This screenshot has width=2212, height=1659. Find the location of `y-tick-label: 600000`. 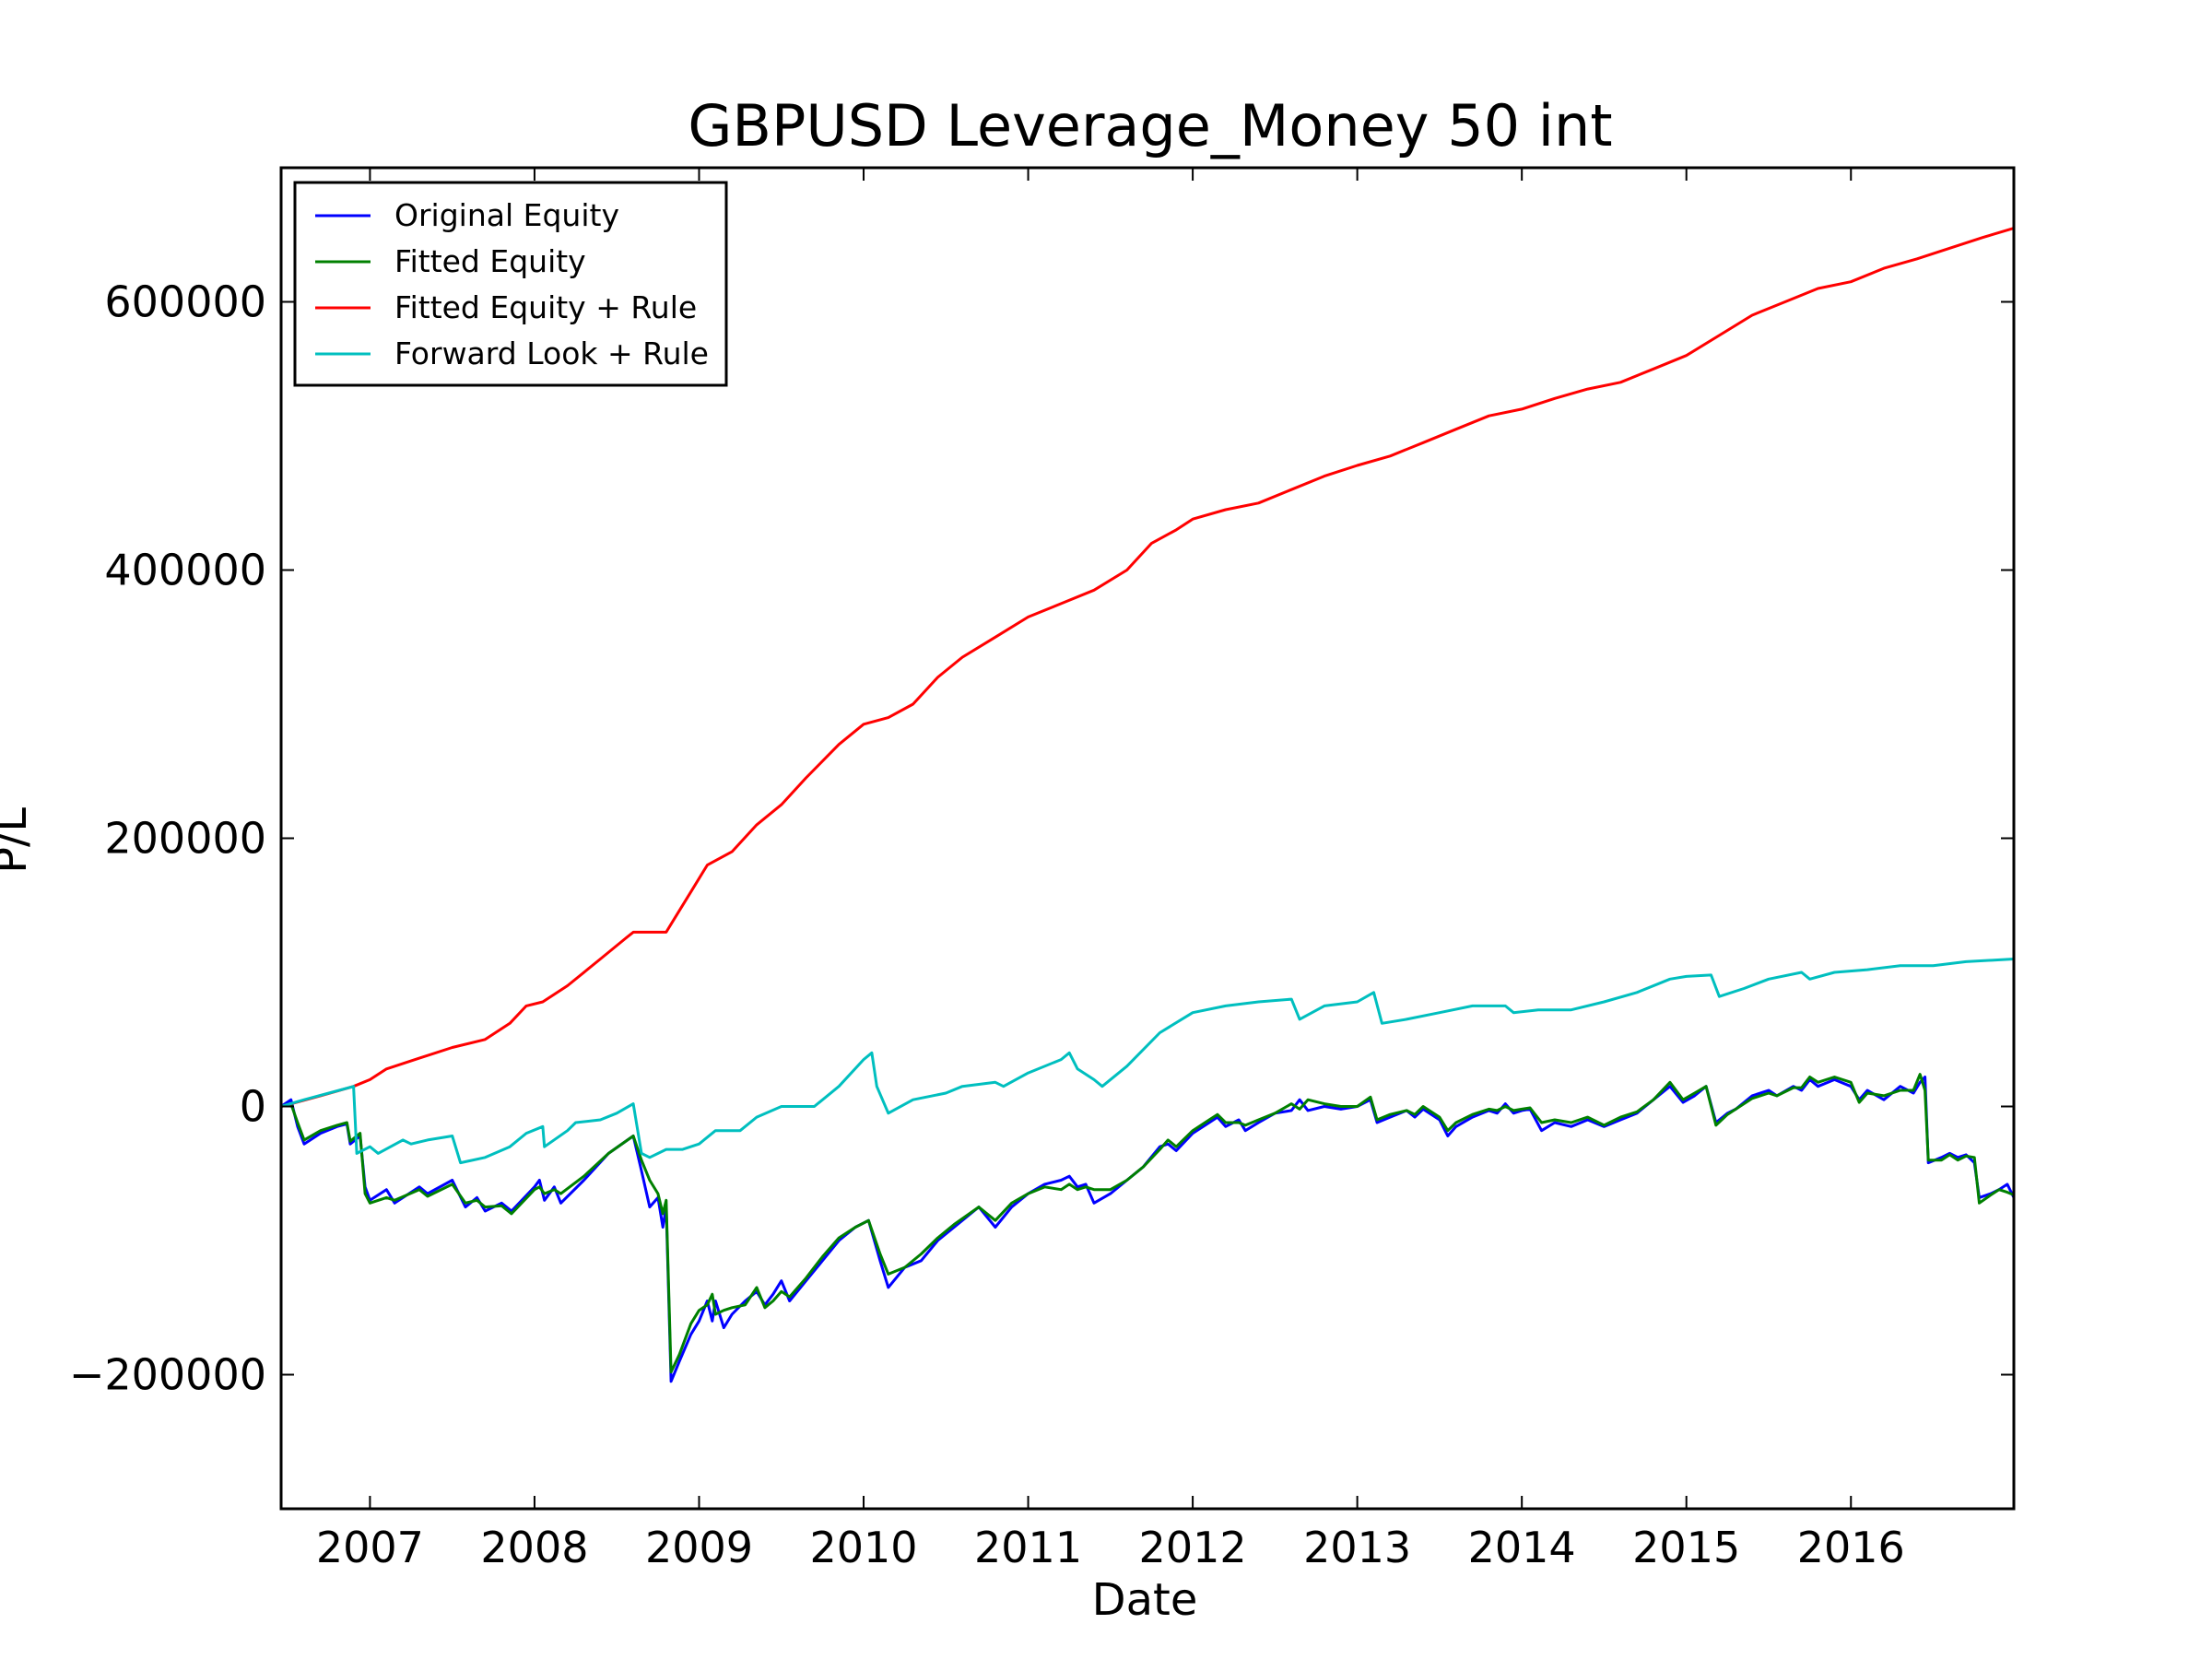

y-tick-label: 600000 is located at coordinates (185, 302).